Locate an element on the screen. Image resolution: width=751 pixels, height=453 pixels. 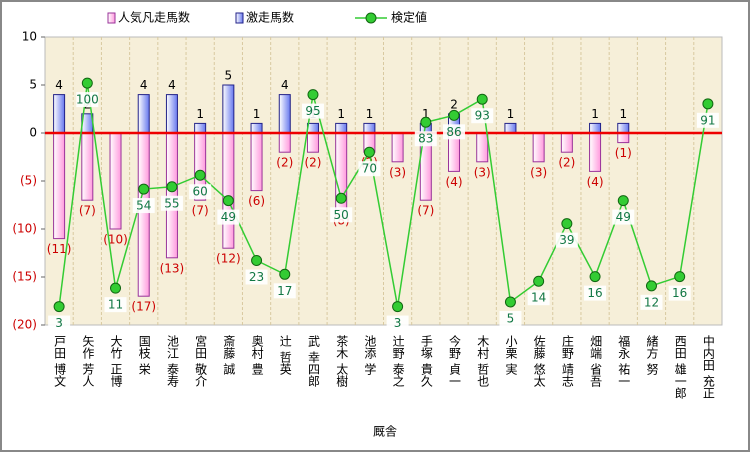
data-label: 39 is located at coordinates (566, 240).